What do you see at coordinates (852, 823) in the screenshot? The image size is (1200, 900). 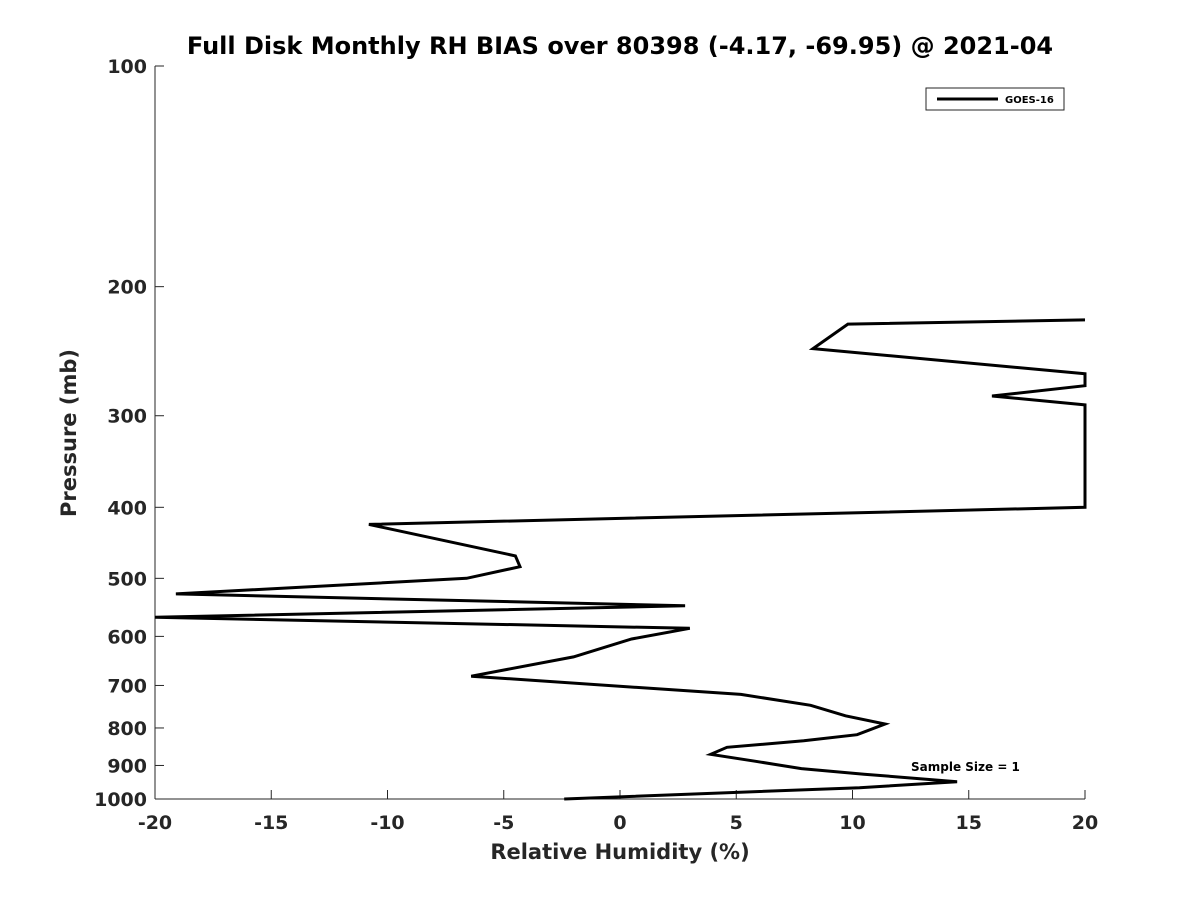 I see `x-tick-label: 10` at bounding box center [852, 823].